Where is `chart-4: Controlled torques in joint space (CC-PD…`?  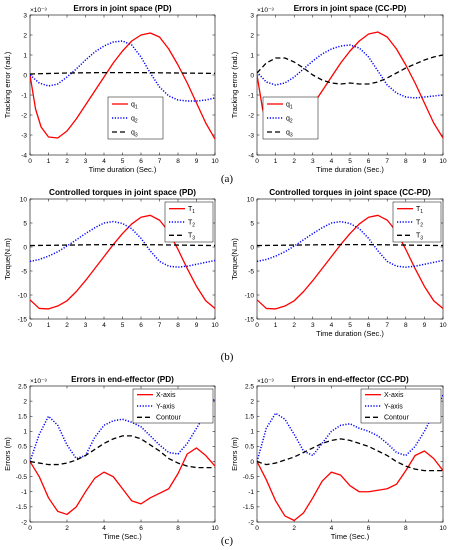
chart-4: Controlled torques in joint space (CC-PD… is located at coordinates (338, 263).